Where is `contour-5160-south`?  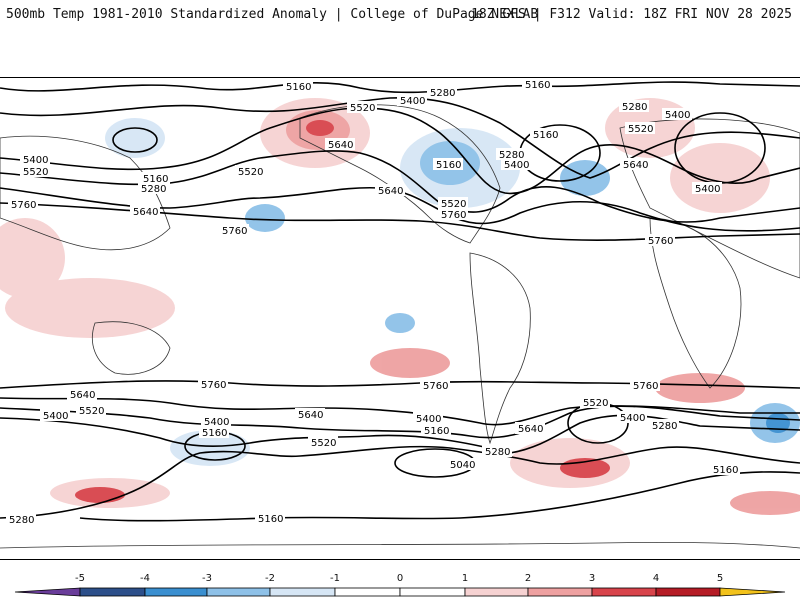 contour-5160-south is located at coordinates (439, 496).